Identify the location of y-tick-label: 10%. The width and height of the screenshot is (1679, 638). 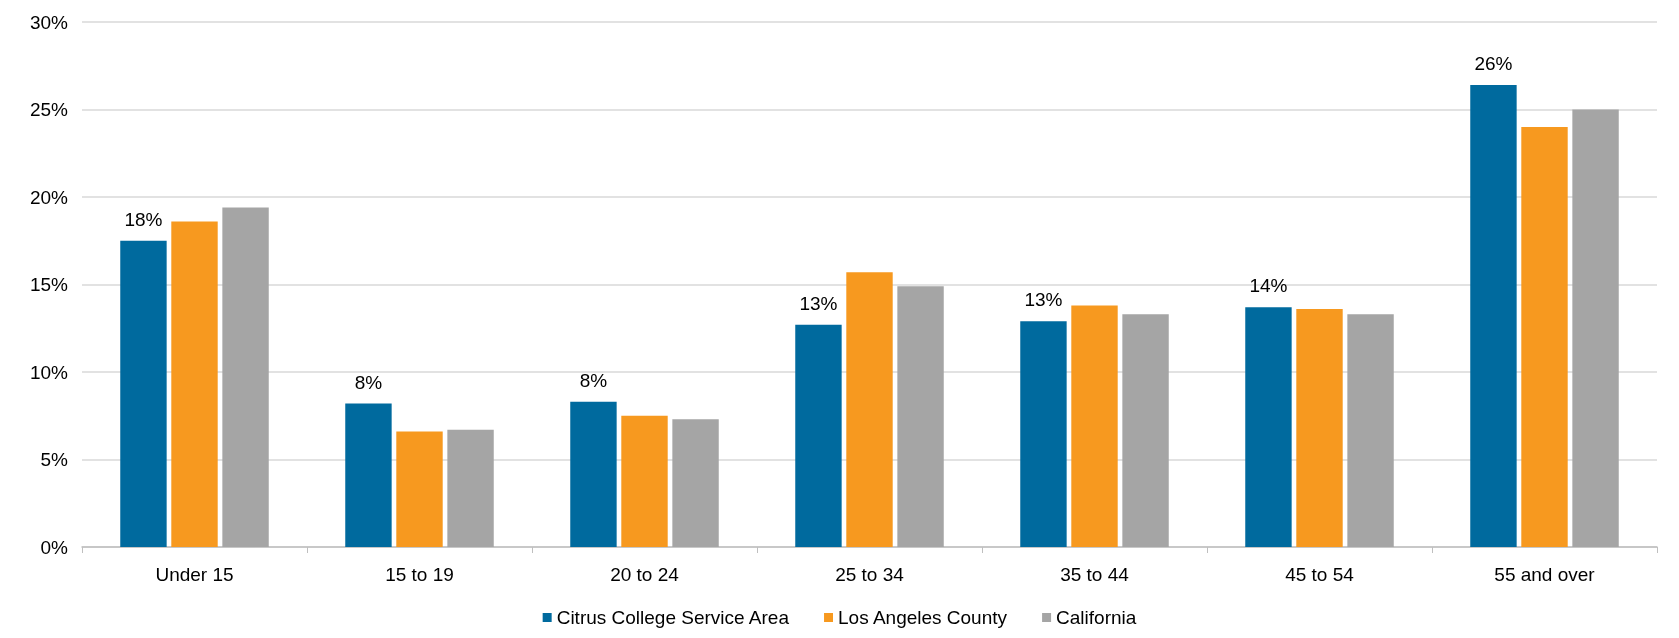
(49, 372).